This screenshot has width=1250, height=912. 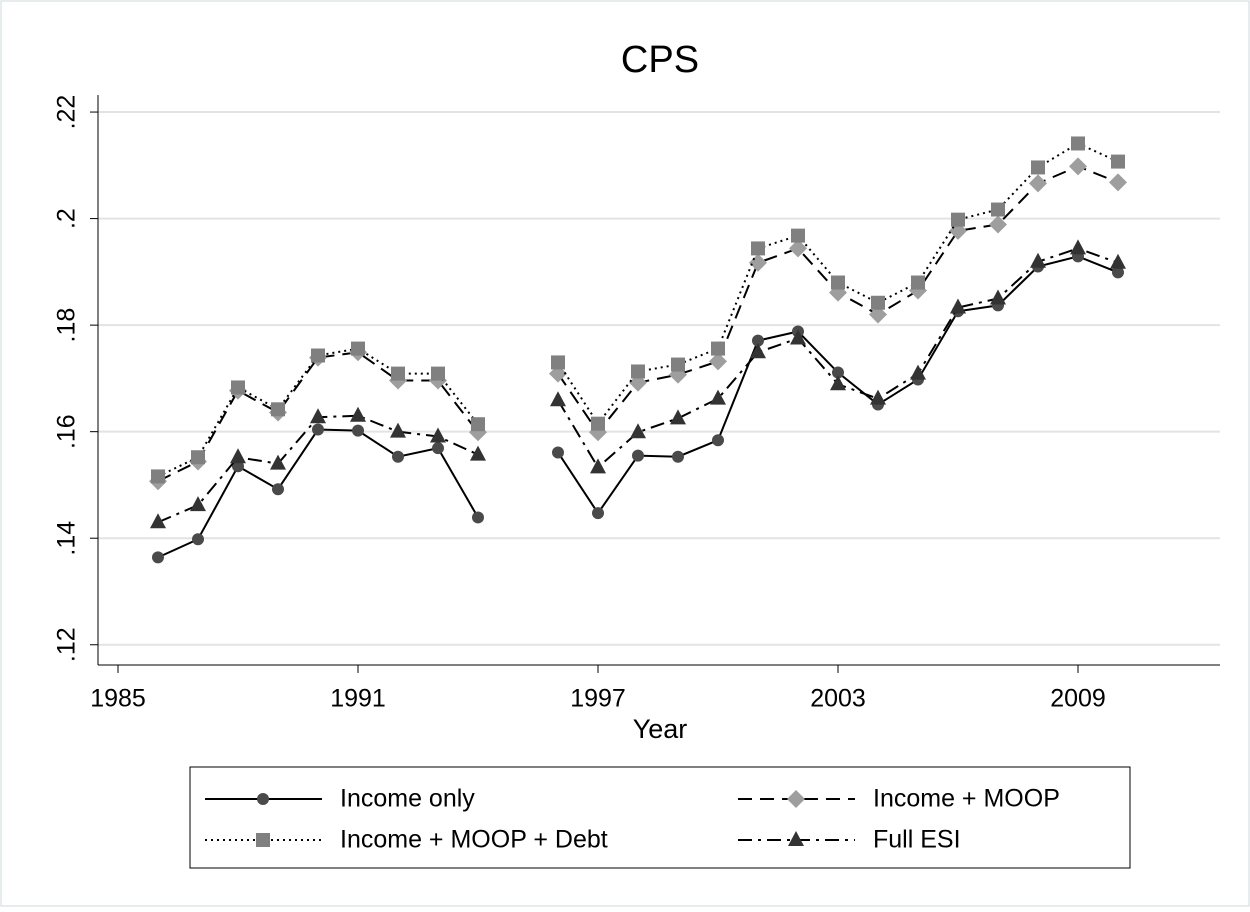 What do you see at coordinates (660, 817) in the screenshot?
I see `legend` at bounding box center [660, 817].